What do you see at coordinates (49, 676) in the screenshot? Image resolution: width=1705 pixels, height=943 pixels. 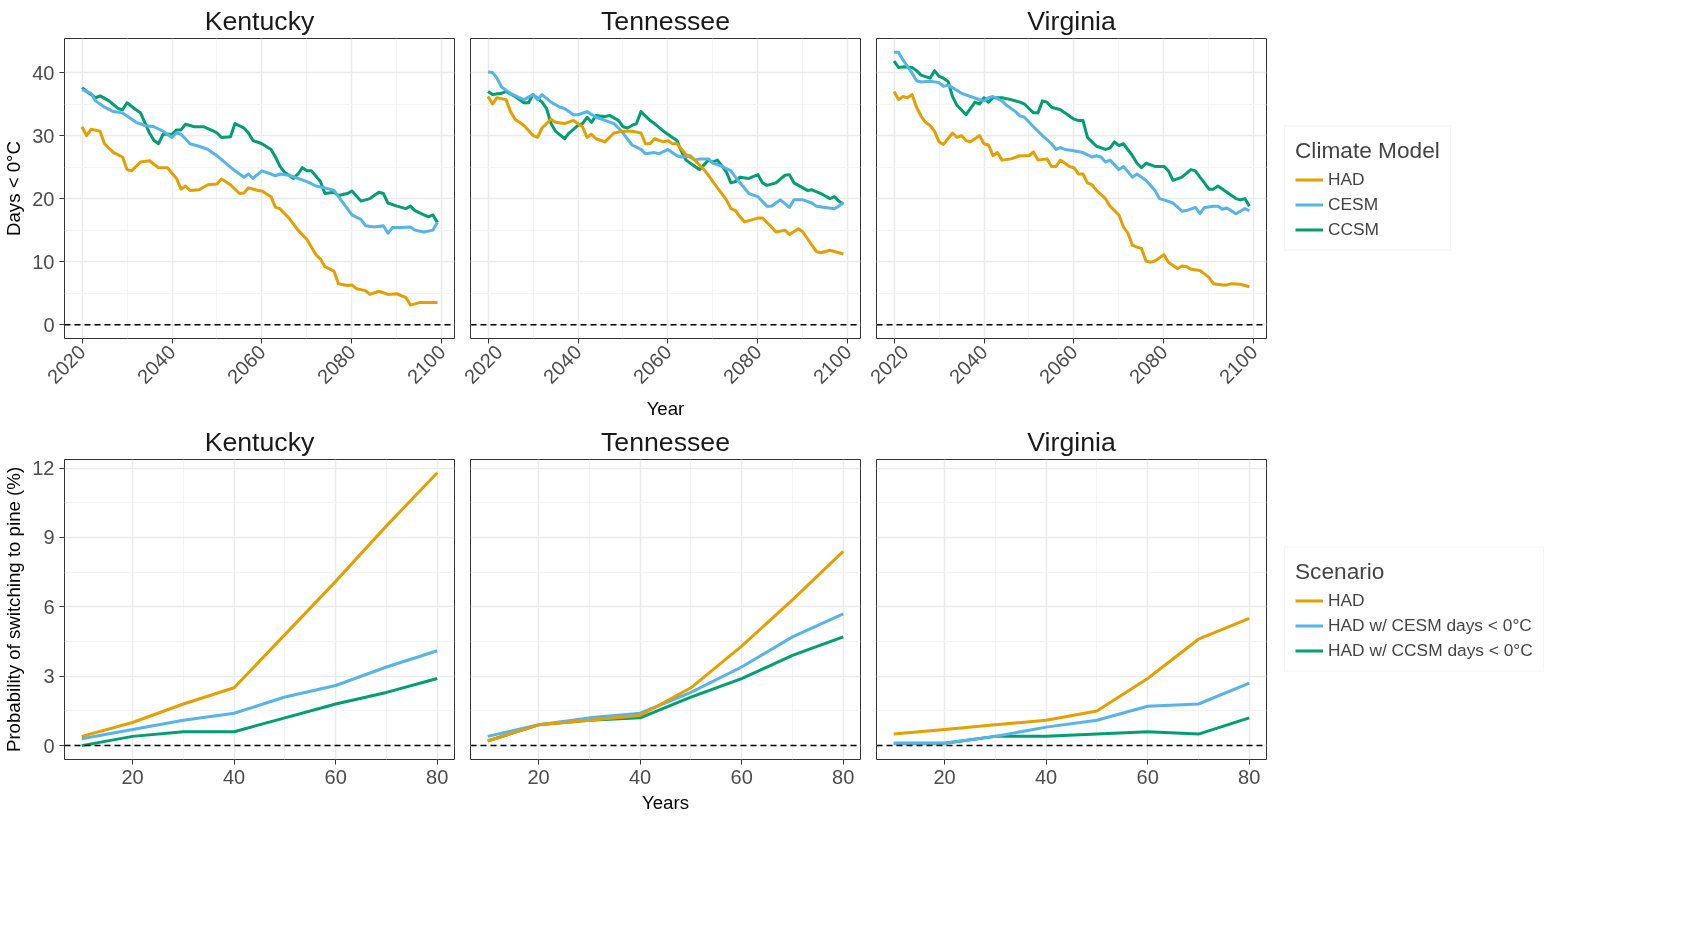 I see `y-tick-label: 3` at bounding box center [49, 676].